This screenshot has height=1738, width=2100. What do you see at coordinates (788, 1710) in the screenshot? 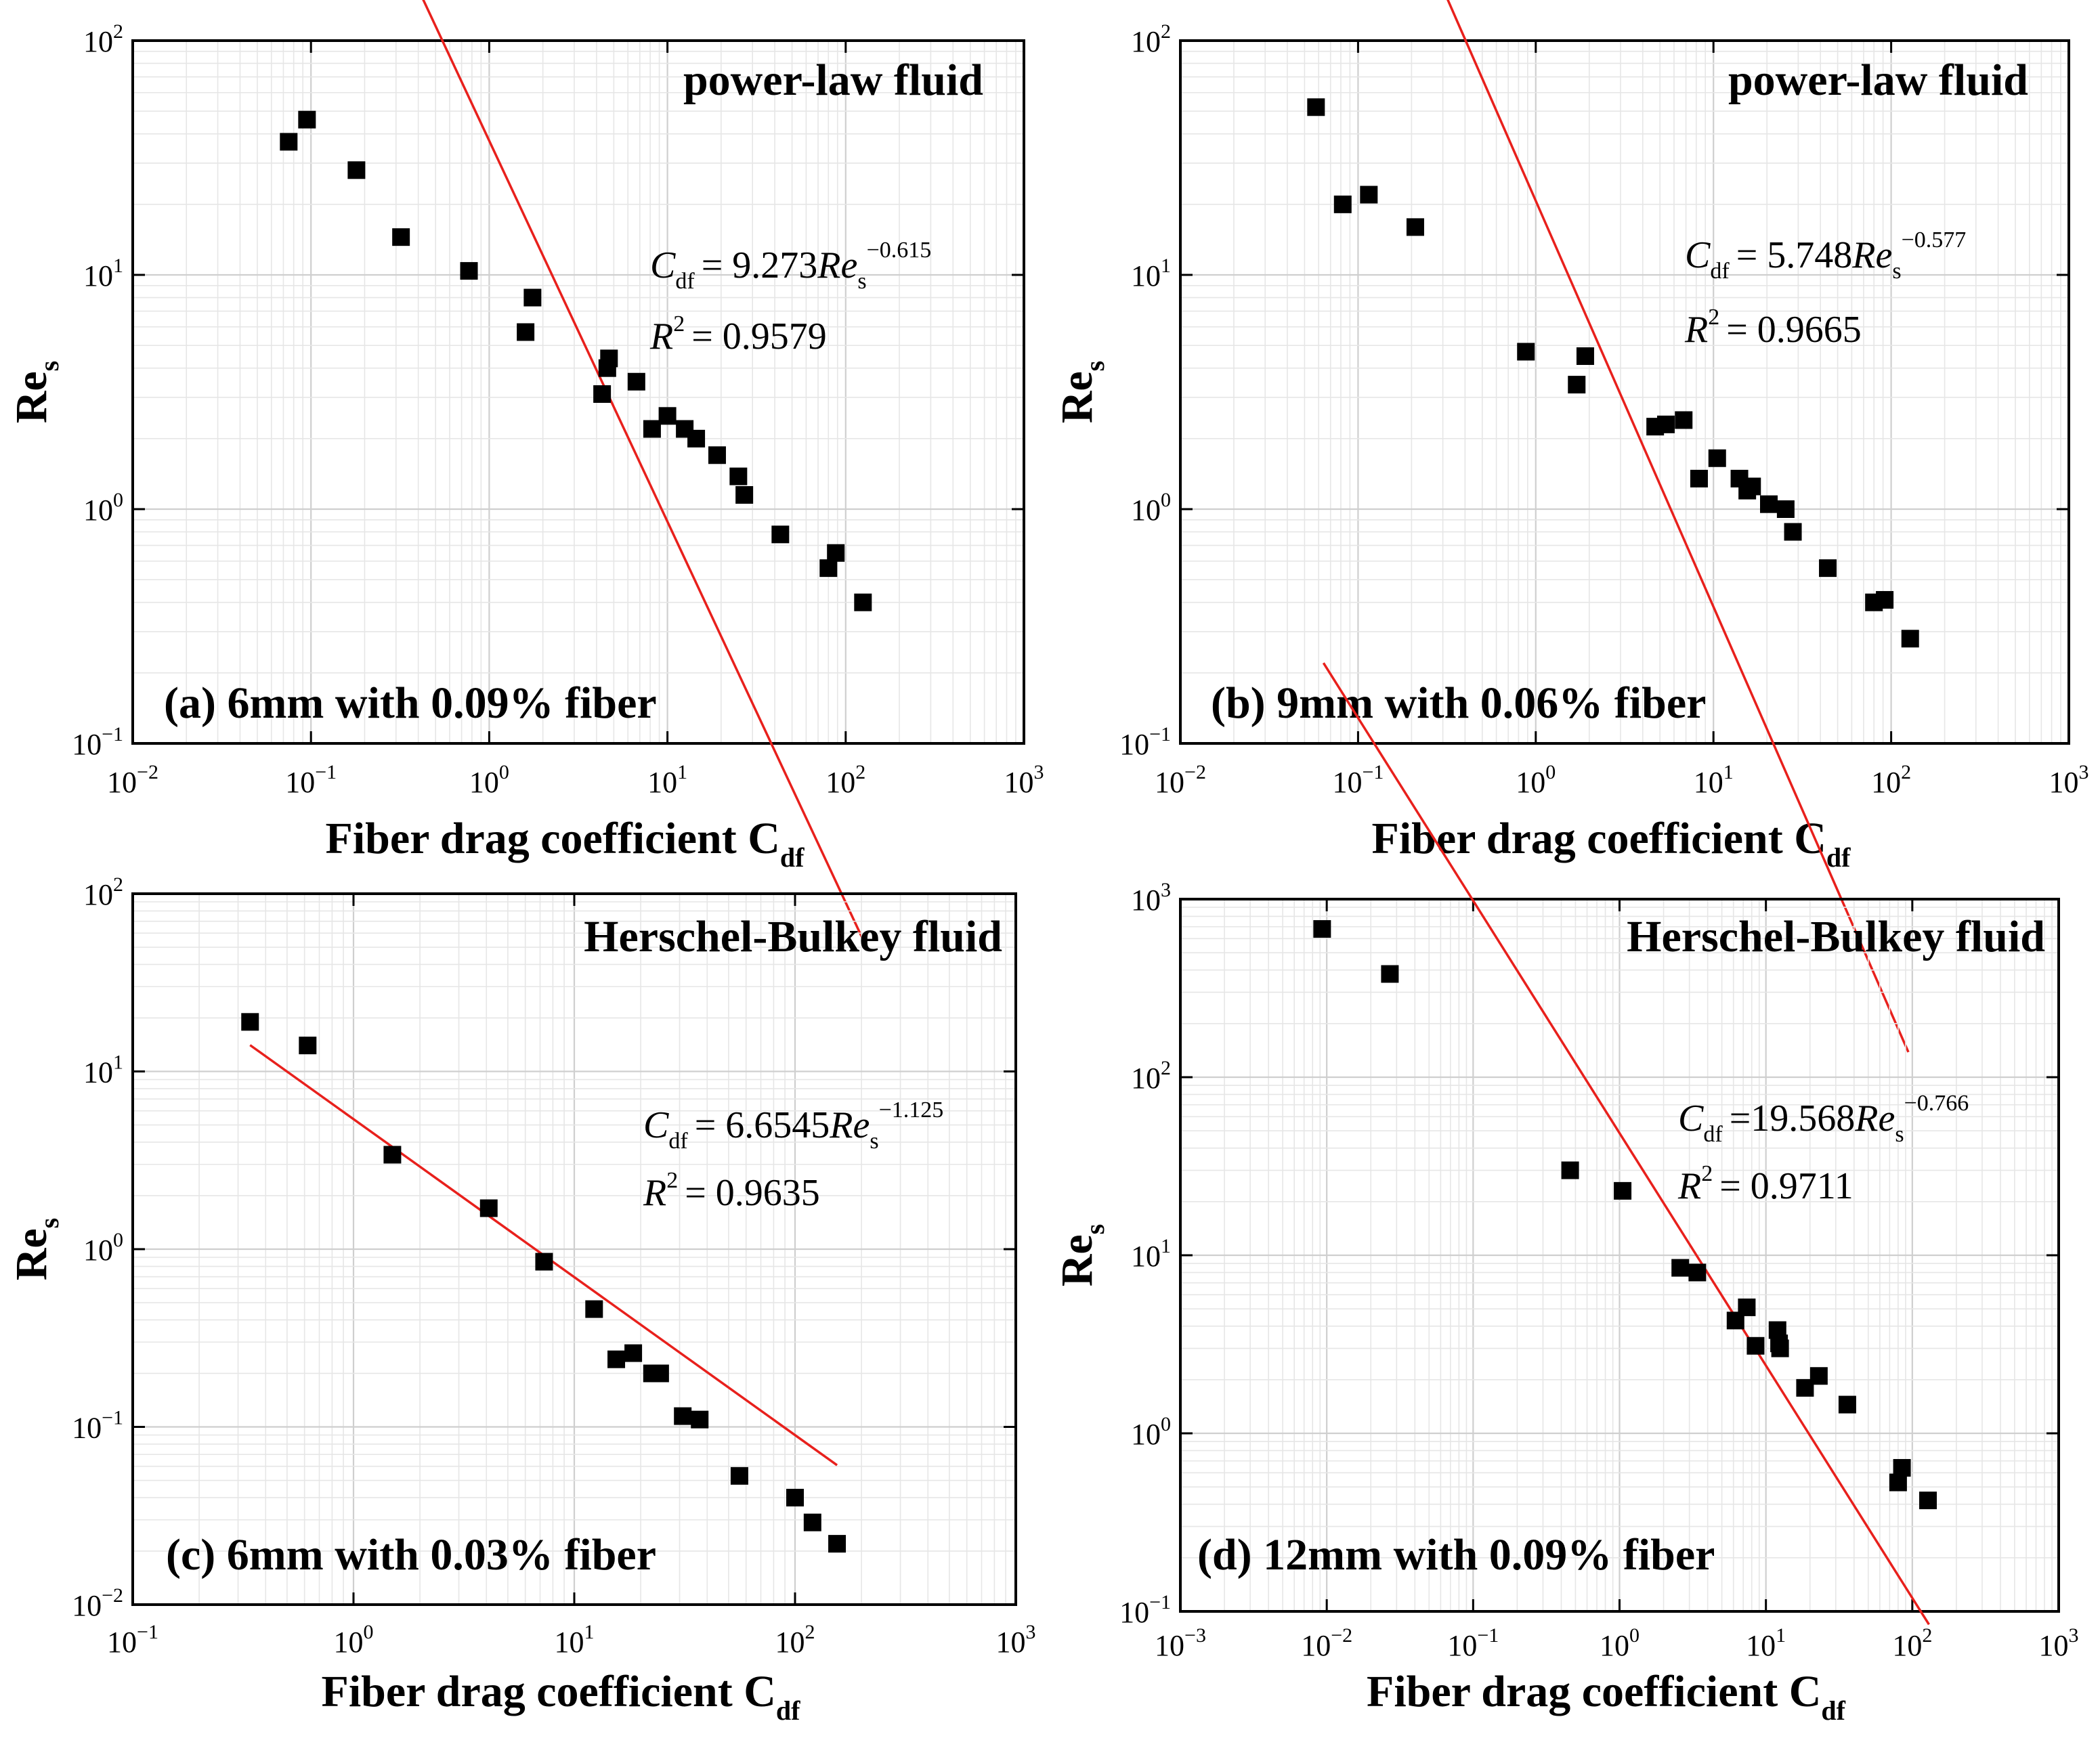
I see `x-axis-label-subscript: df` at bounding box center [788, 1710].